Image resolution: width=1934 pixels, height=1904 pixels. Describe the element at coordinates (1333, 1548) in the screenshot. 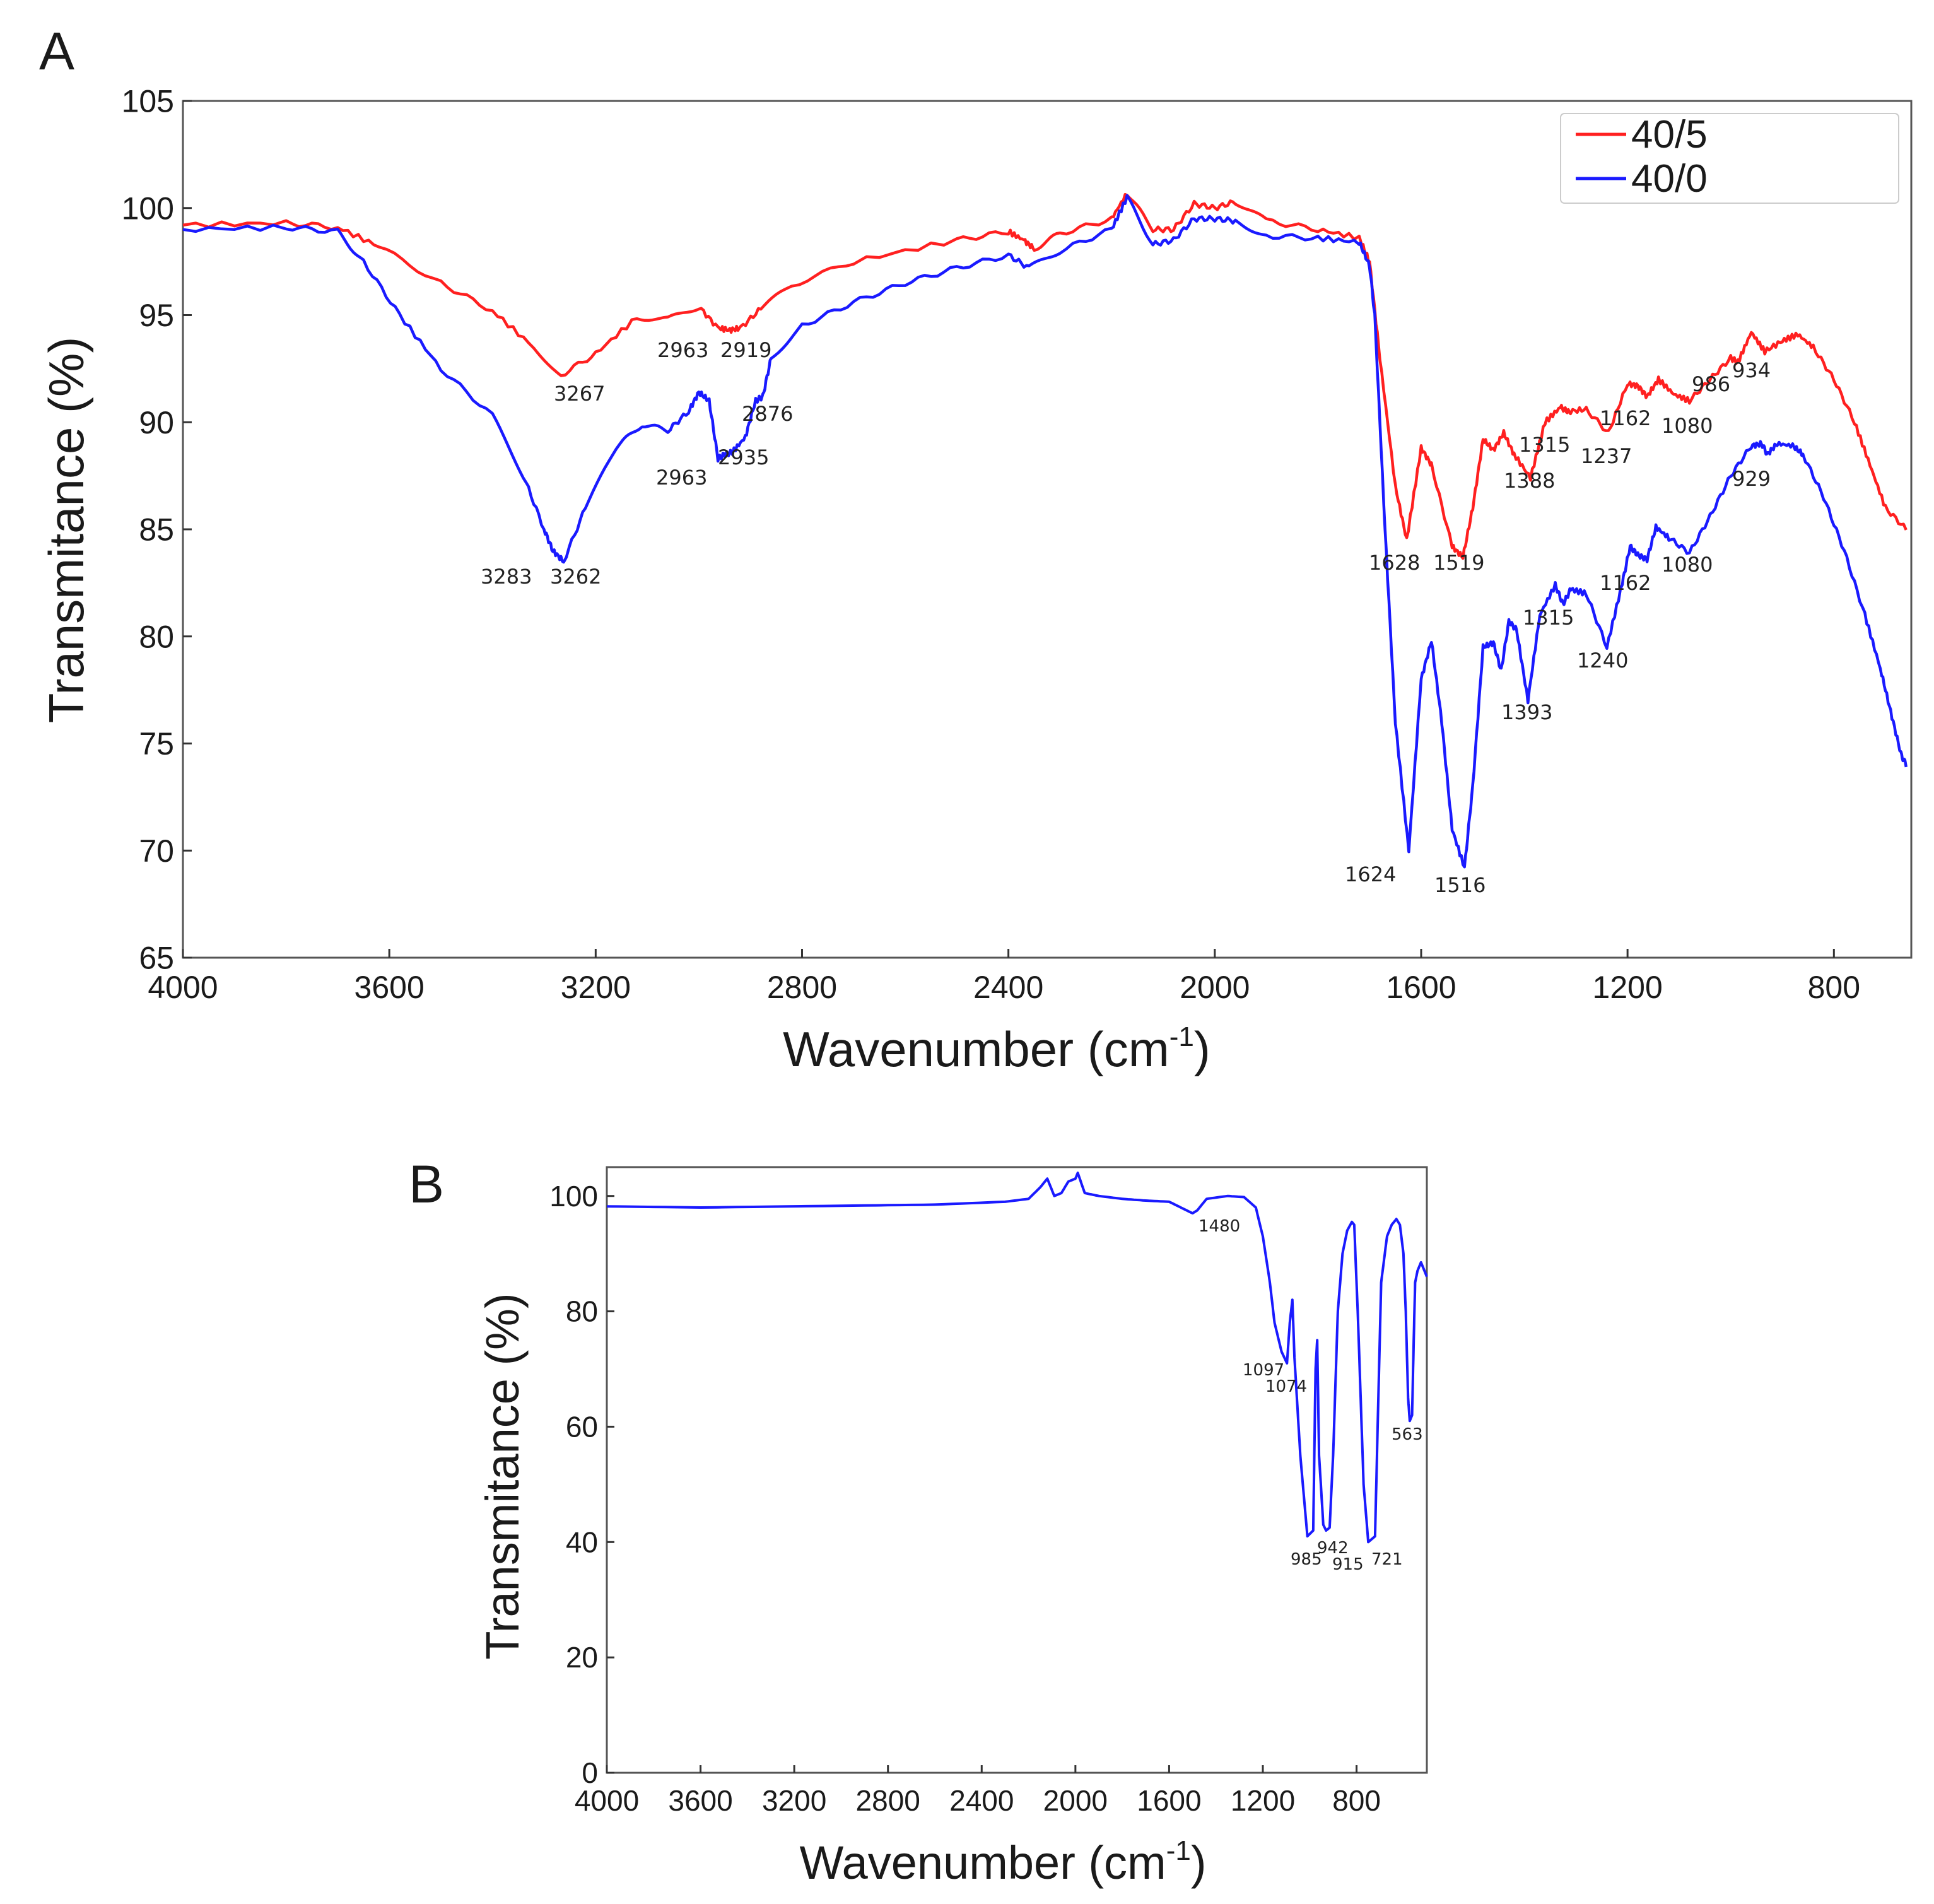

I see `peak-label: 942` at that location.